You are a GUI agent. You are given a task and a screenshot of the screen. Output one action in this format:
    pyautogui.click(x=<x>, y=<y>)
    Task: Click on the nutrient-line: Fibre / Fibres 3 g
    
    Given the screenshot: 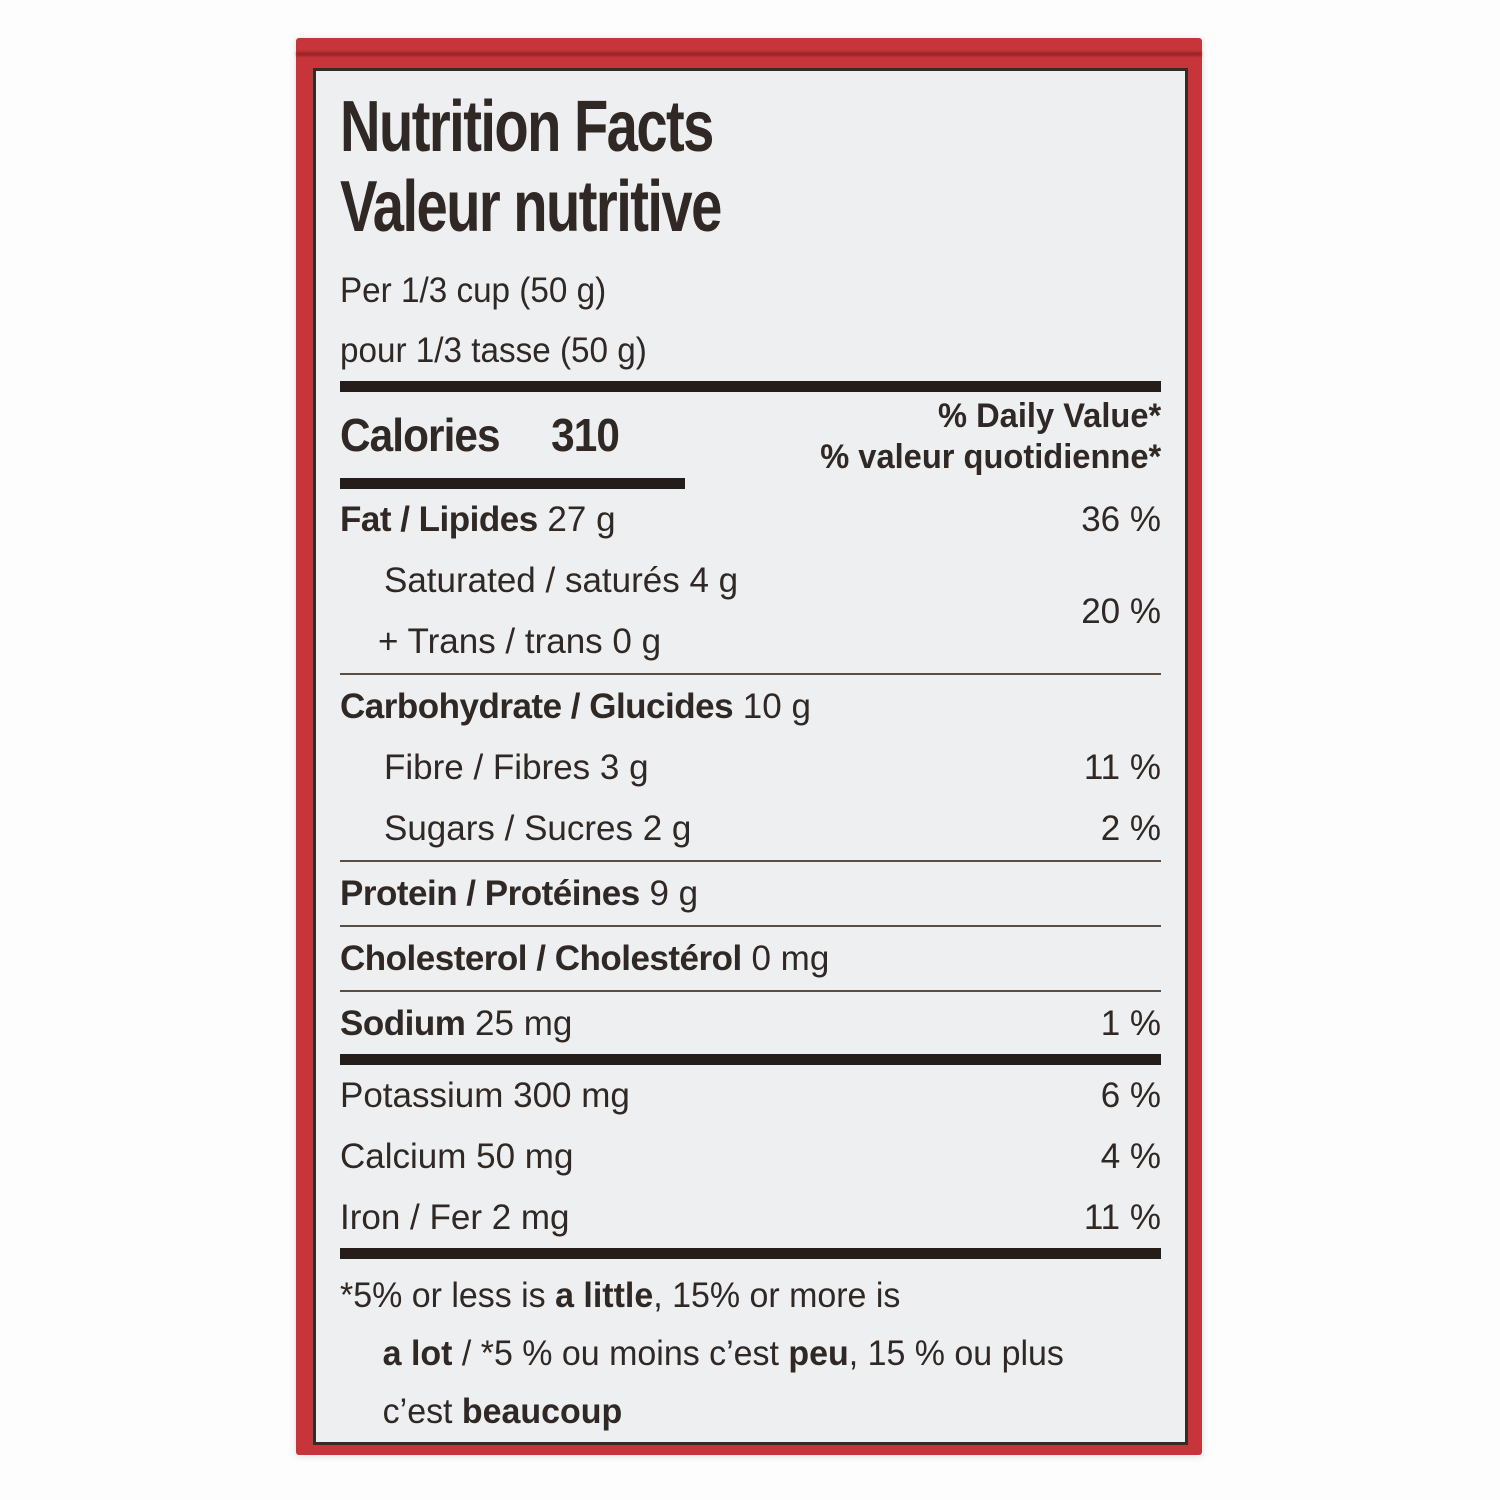 What is the action you would take?
    pyautogui.click(x=516, y=767)
    